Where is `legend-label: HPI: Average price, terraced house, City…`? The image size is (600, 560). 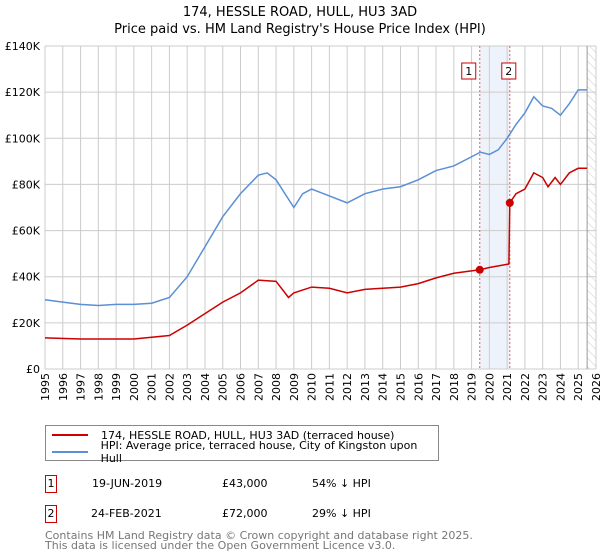
legend-label: HPI: Average price, terraced house, City… is located at coordinates (259, 452).